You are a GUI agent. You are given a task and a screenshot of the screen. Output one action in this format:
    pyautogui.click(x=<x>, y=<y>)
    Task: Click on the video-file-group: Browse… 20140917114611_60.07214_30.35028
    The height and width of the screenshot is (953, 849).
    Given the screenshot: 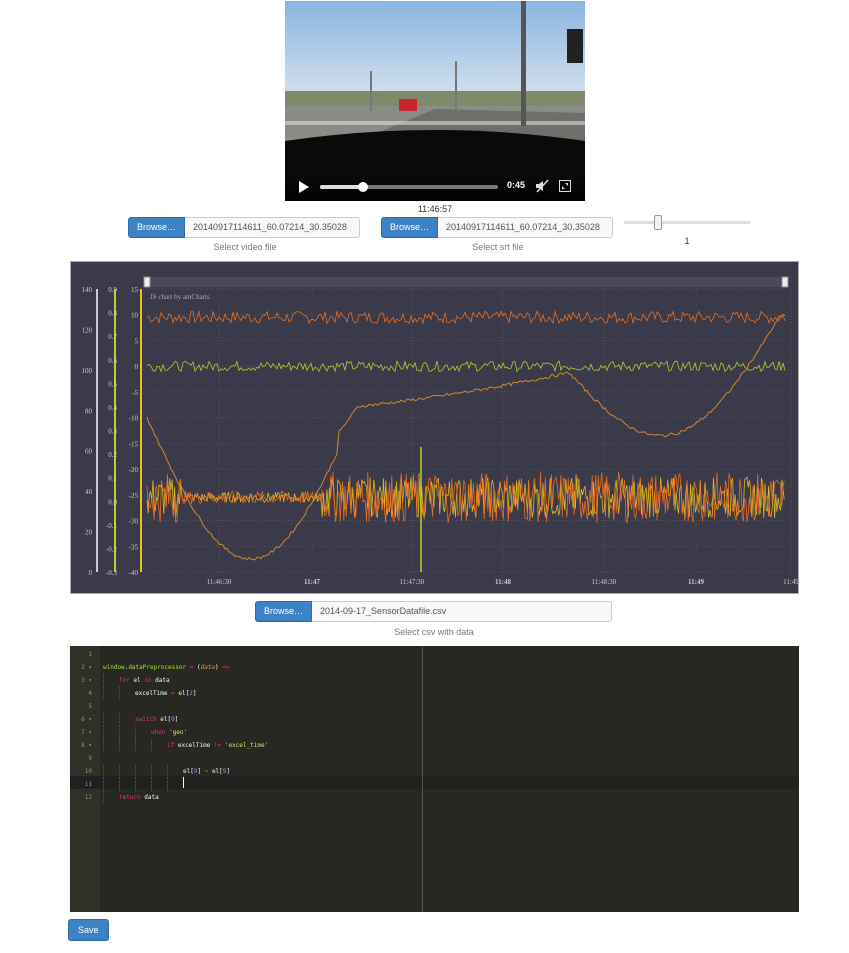 What is the action you would take?
    pyautogui.click(x=244, y=227)
    